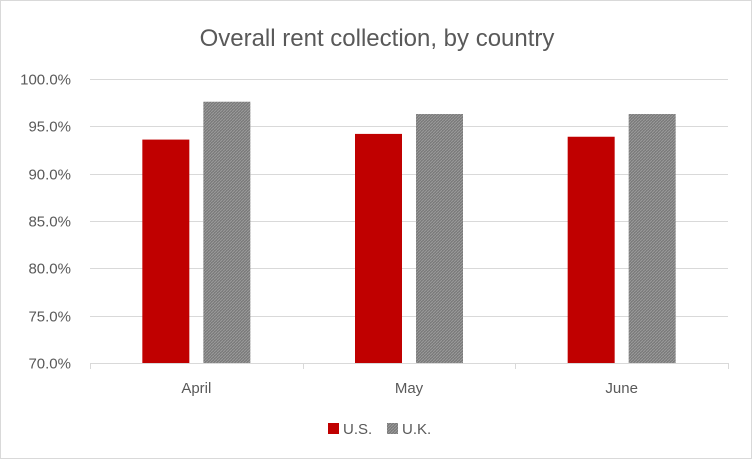  What do you see at coordinates (227, 232) in the screenshot?
I see `bar-uk-april` at bounding box center [227, 232].